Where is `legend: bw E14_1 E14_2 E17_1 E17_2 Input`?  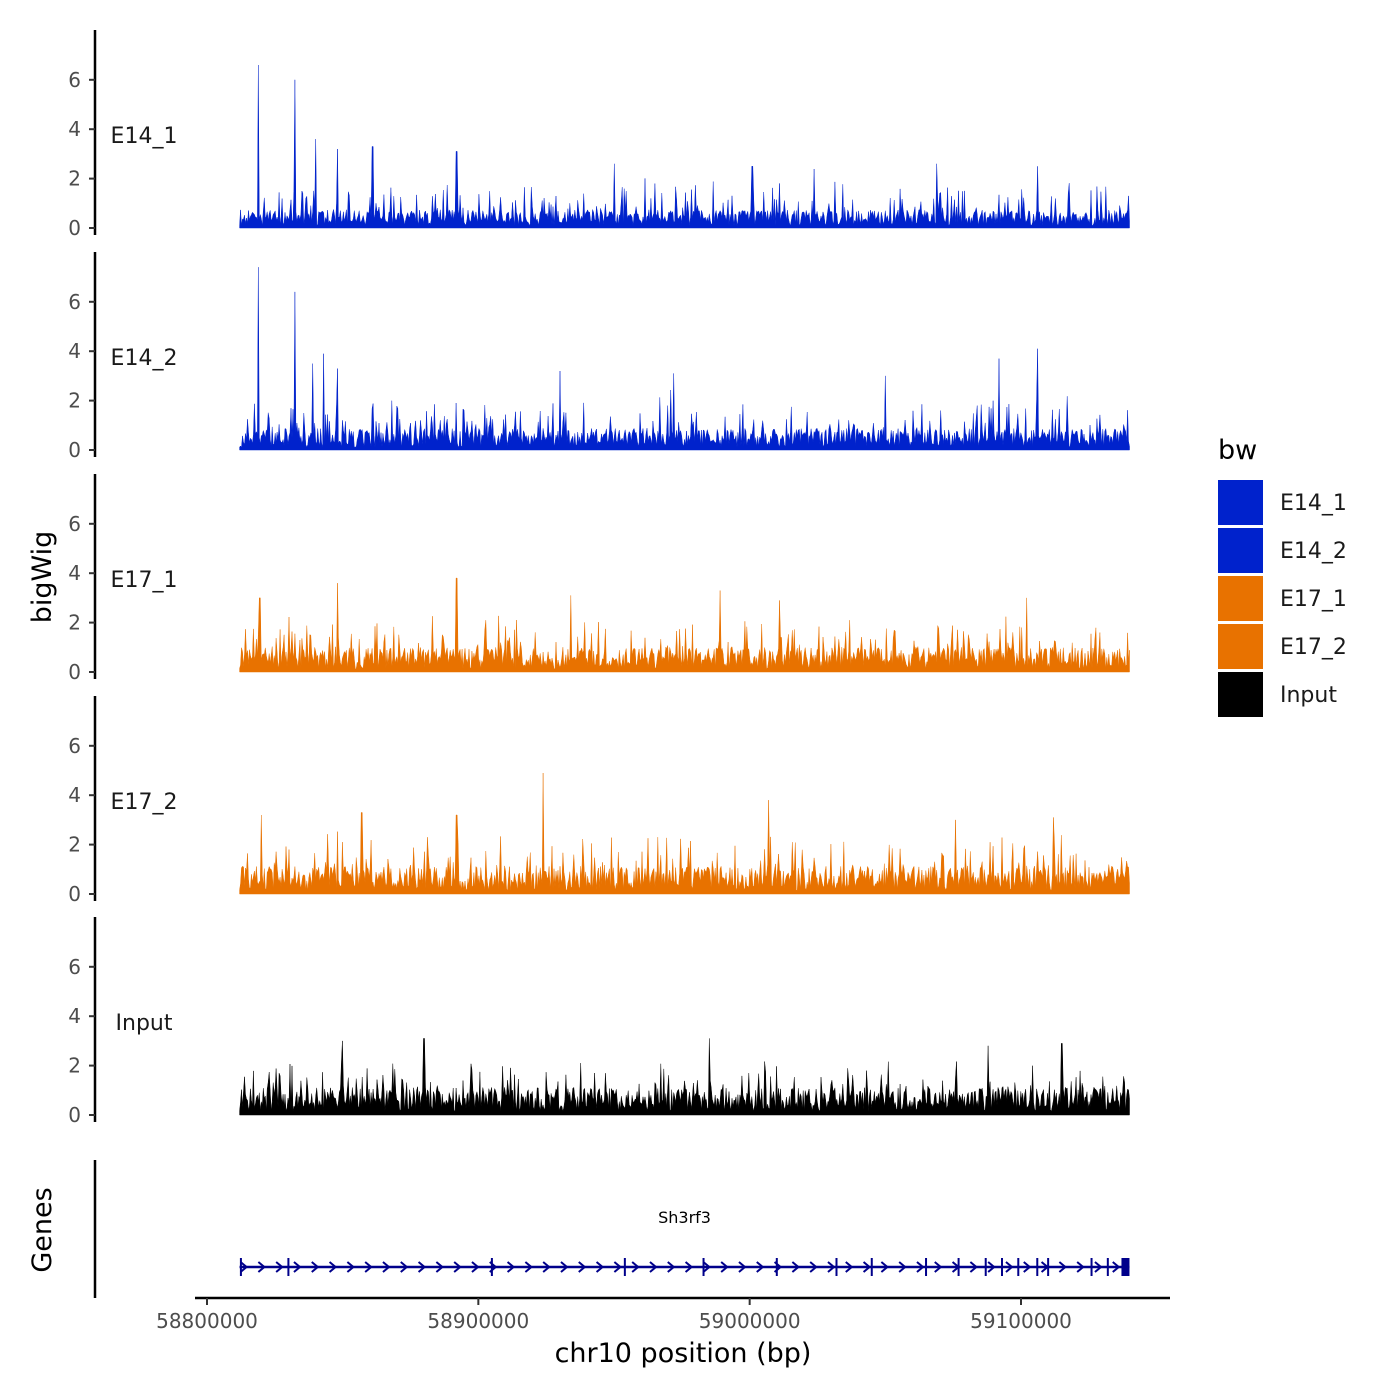
legend: bw E14_1 E14_2 E17_1 E17_2 Input is located at coordinates (1282, 576).